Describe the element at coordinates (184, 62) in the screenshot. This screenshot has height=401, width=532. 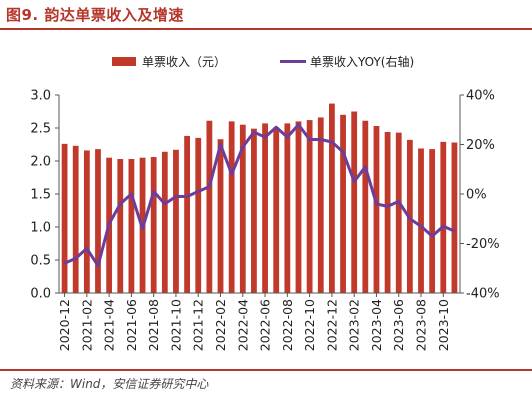
I see `legend-bar-label: 单票收入（元）` at that location.